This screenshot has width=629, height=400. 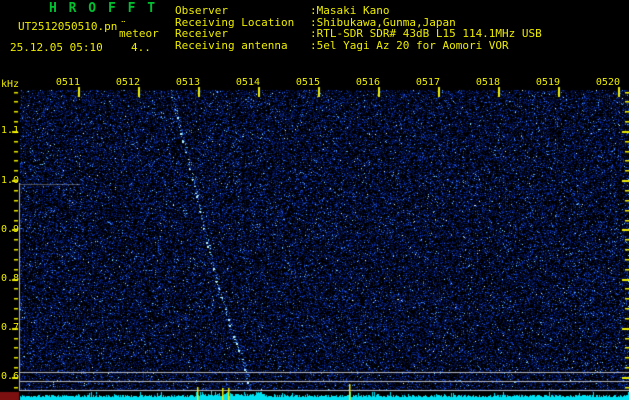 What do you see at coordinates (139, 33) in the screenshot?
I see `file-overlay-label: meteor` at bounding box center [139, 33].